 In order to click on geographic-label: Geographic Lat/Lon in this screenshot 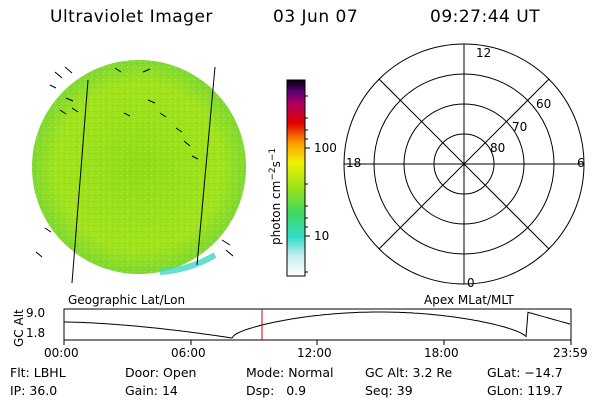, I will do `click(127, 300)`.